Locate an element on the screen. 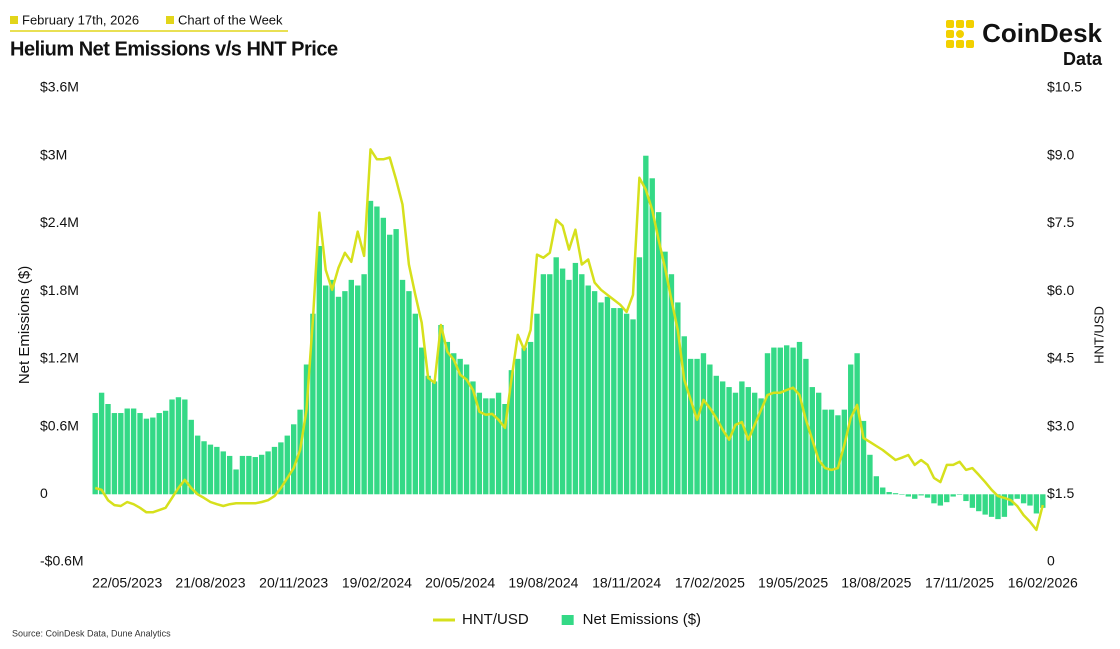 The width and height of the screenshot is (1120, 649). y-tick-label: -$0.6M is located at coordinates (62, 561).